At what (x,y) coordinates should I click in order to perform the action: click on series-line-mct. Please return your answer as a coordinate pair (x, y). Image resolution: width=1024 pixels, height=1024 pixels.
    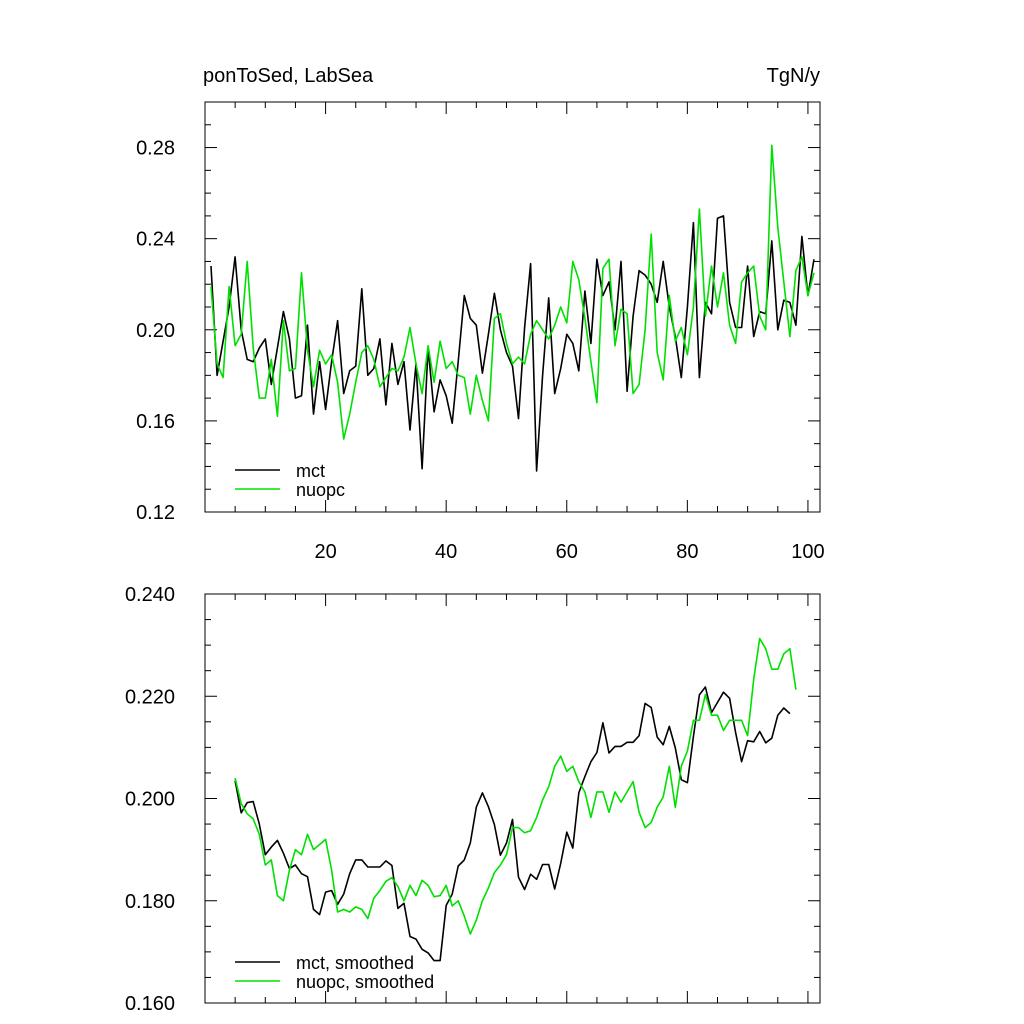
    Looking at the image, I should click on (512, 343).